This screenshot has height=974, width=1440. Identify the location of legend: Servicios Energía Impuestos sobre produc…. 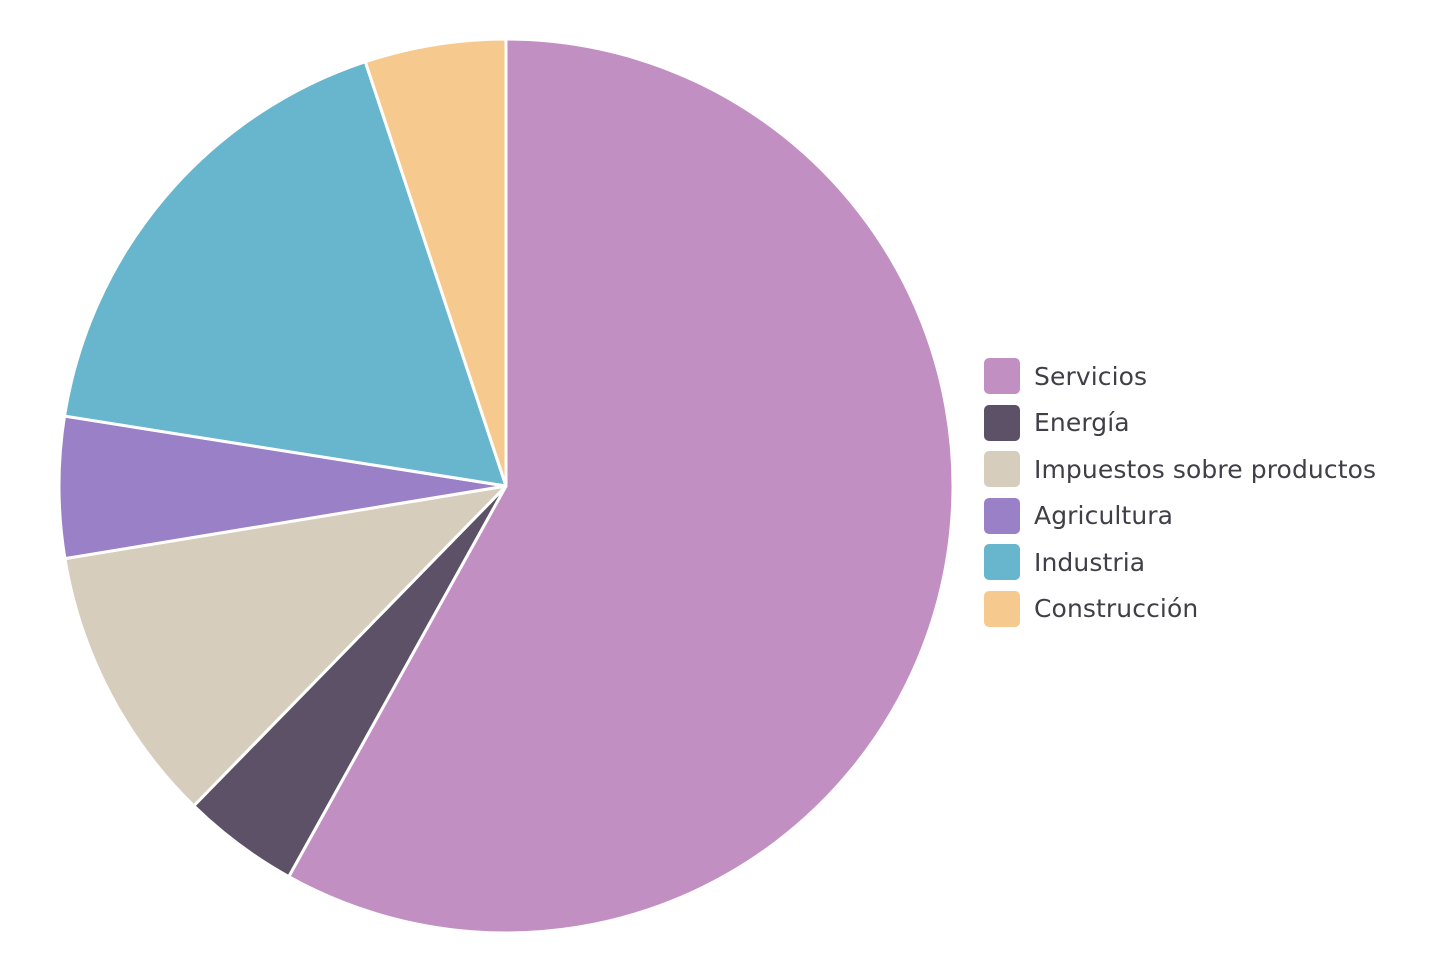
(1204, 492).